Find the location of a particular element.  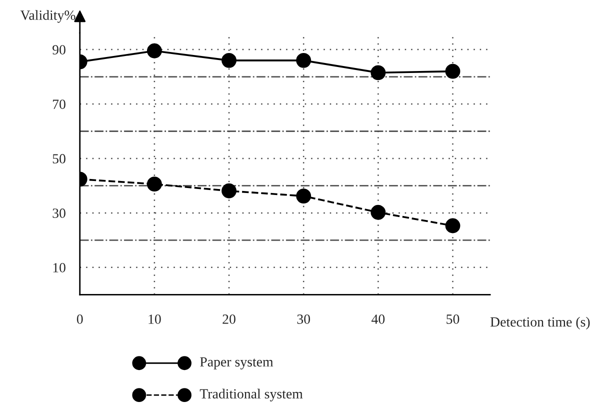

x-tick-label: 40 is located at coordinates (378, 319).